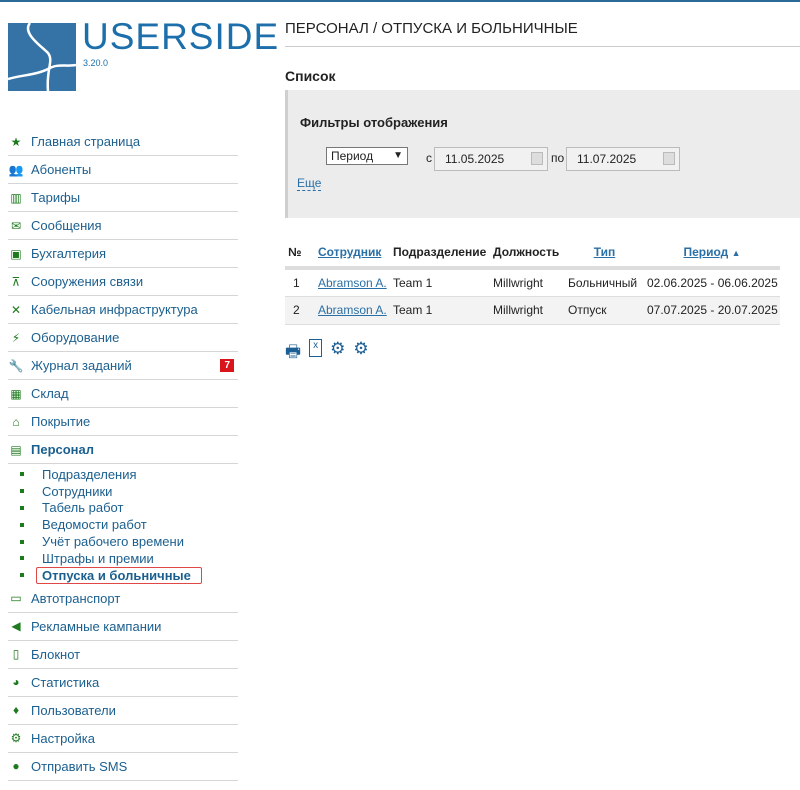 The height and width of the screenshot is (790, 800). What do you see at coordinates (86, 141) in the screenshot?
I see `sidebar-item-label: Главная страница` at bounding box center [86, 141].